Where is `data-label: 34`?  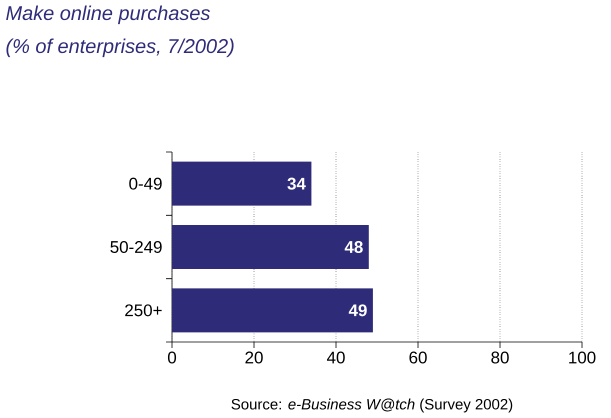 data-label: 34 is located at coordinates (296, 184).